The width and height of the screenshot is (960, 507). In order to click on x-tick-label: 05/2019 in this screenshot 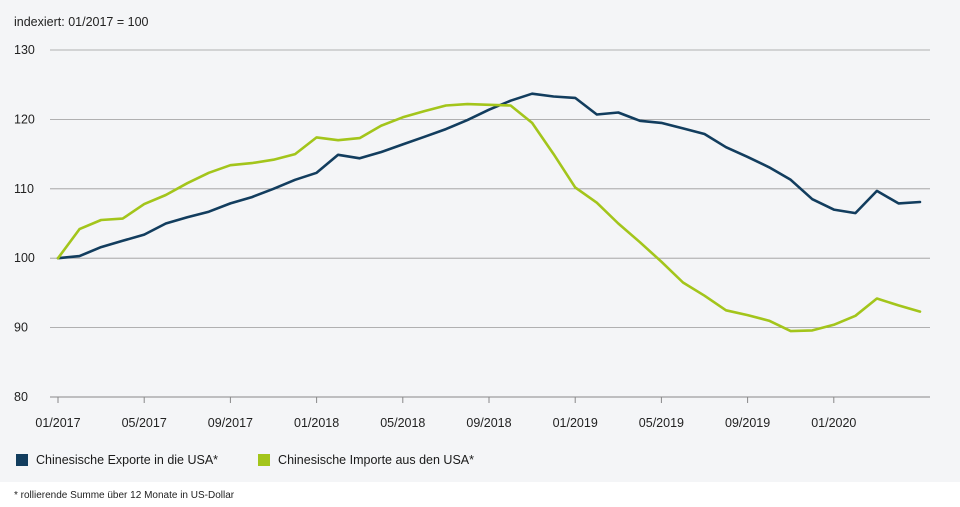, I will do `click(661, 423)`.